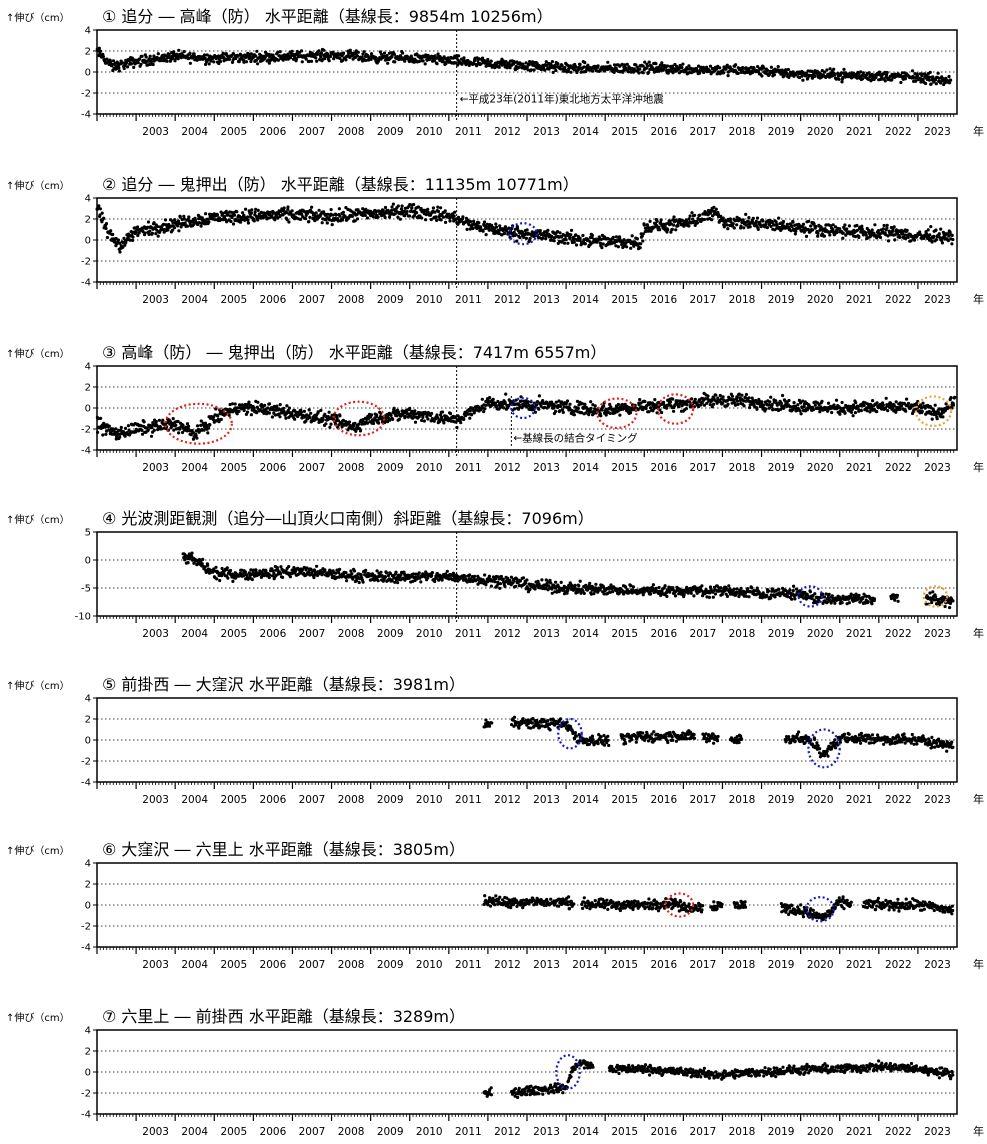 Image resolution: width=987 pixels, height=1144 pixels. What do you see at coordinates (937, 300) in the screenshot?
I see `x-tick-label: 2023` at bounding box center [937, 300].